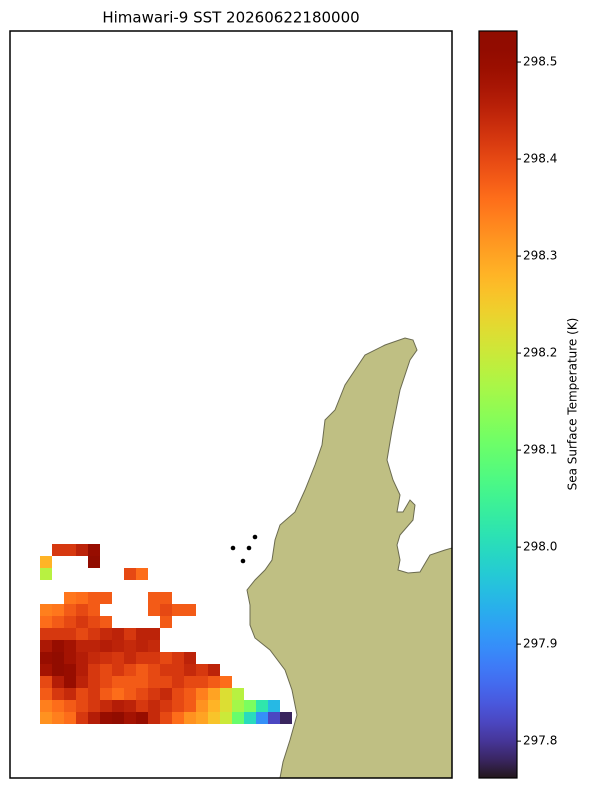 The height and width of the screenshot is (789, 590). What do you see at coordinates (540, 159) in the screenshot?
I see `colorbar-tick-label: 298.4` at bounding box center [540, 159].